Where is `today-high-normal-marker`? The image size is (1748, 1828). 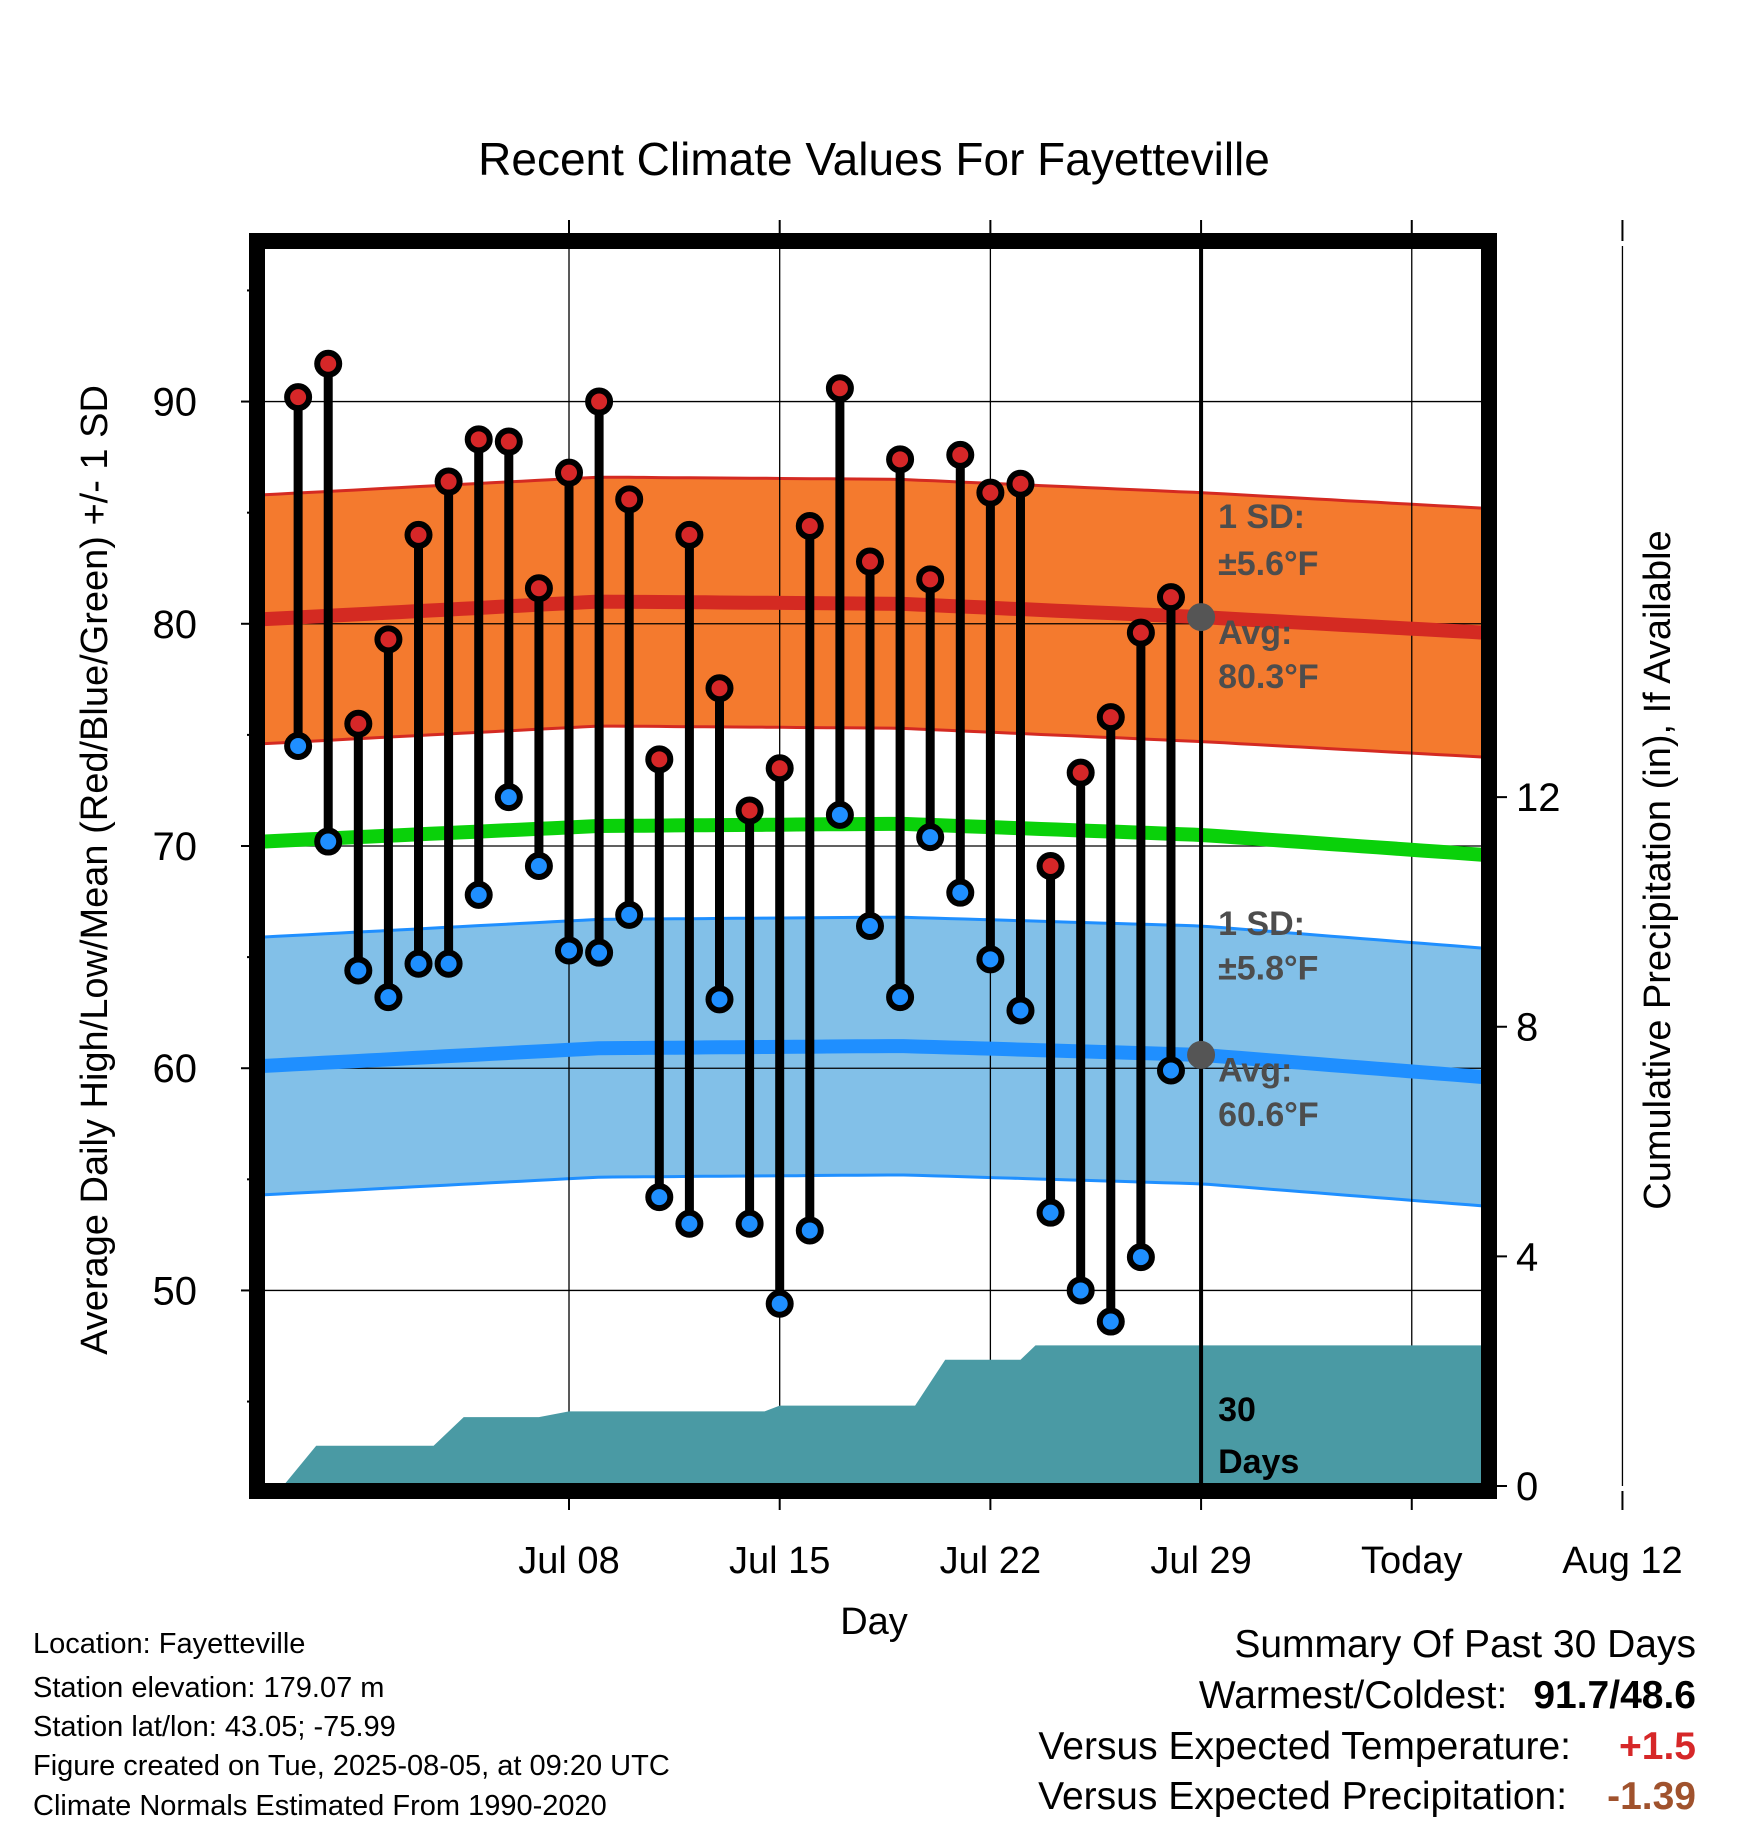
today-high-normal-marker is located at coordinates (1201, 617).